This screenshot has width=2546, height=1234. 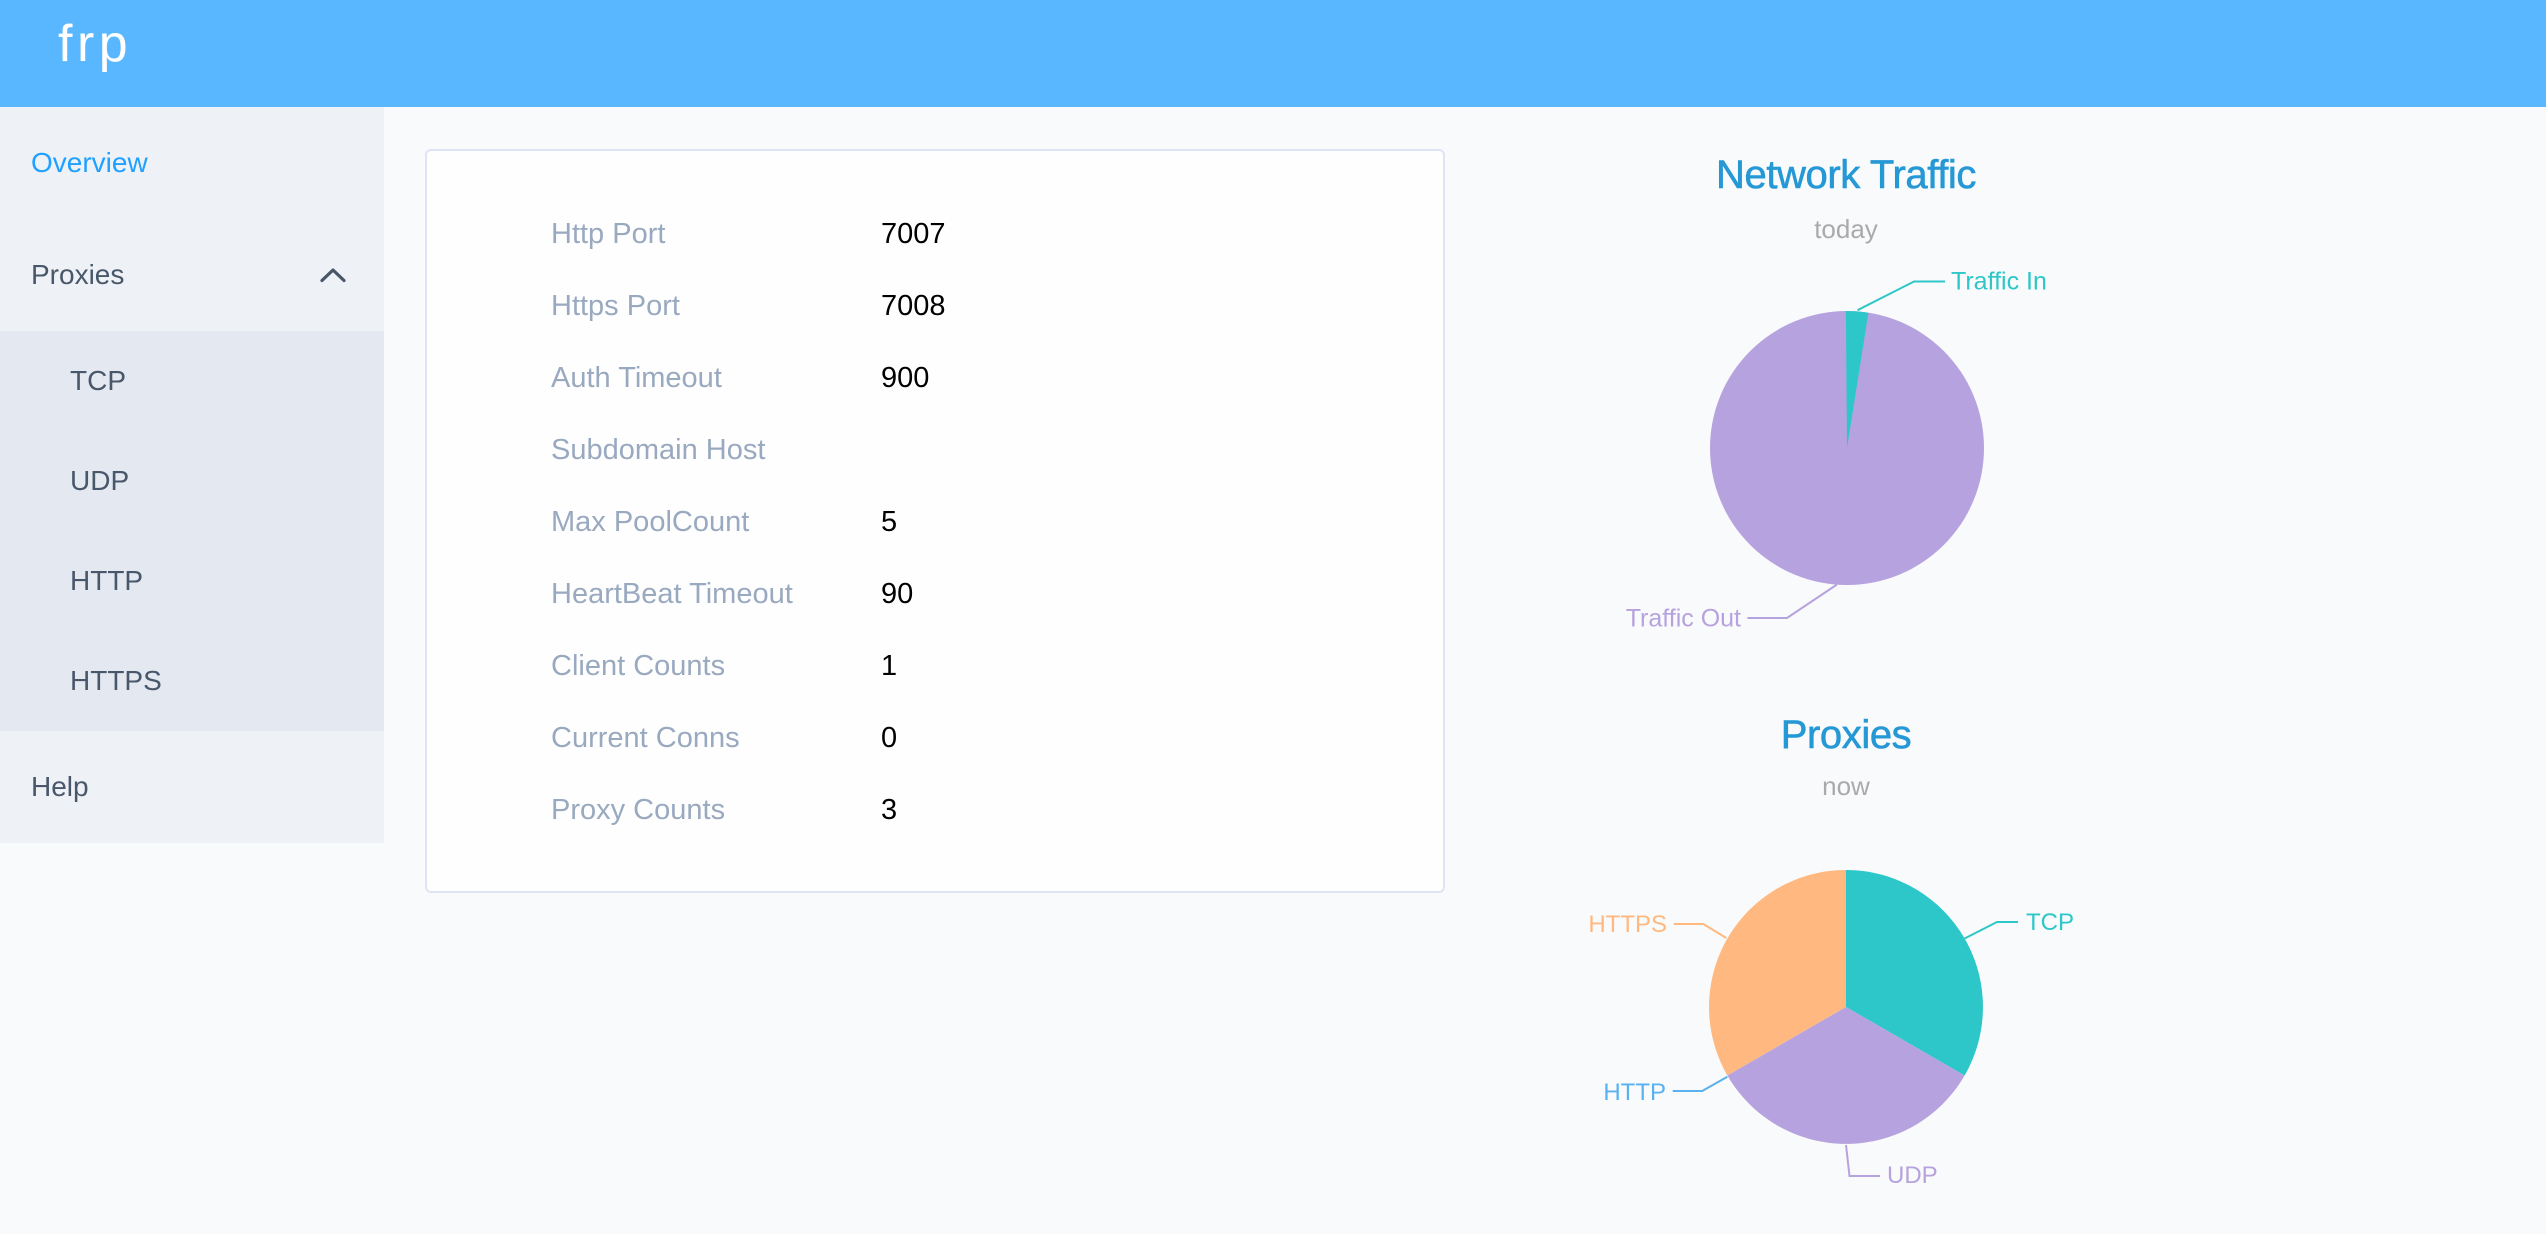 I want to click on svg-text: TCP, so click(x=2050, y=922).